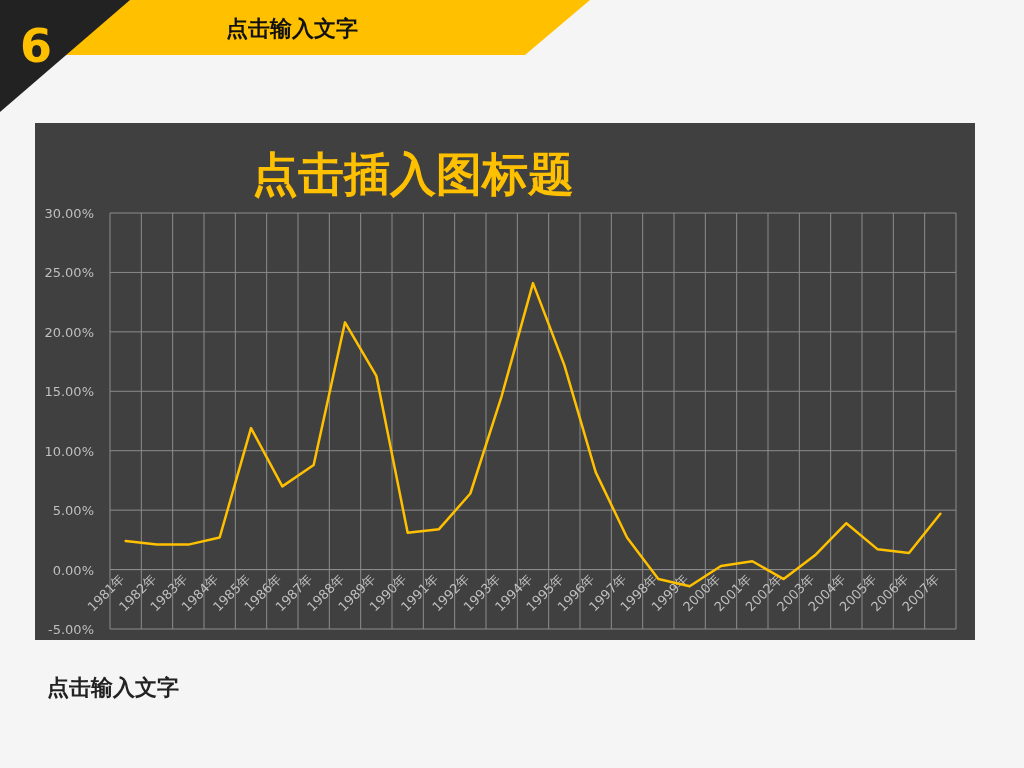  What do you see at coordinates (73, 511) in the screenshot?
I see `y-tick-label: 5.00%` at bounding box center [73, 511].